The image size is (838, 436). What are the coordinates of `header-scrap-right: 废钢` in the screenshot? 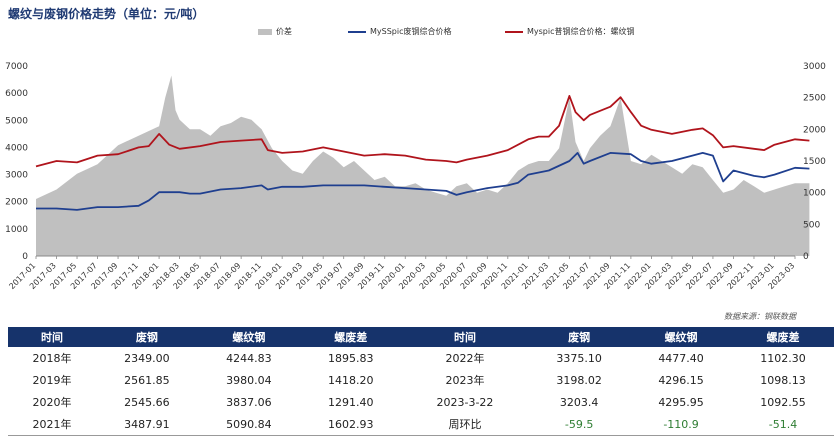 It's located at (579, 337).